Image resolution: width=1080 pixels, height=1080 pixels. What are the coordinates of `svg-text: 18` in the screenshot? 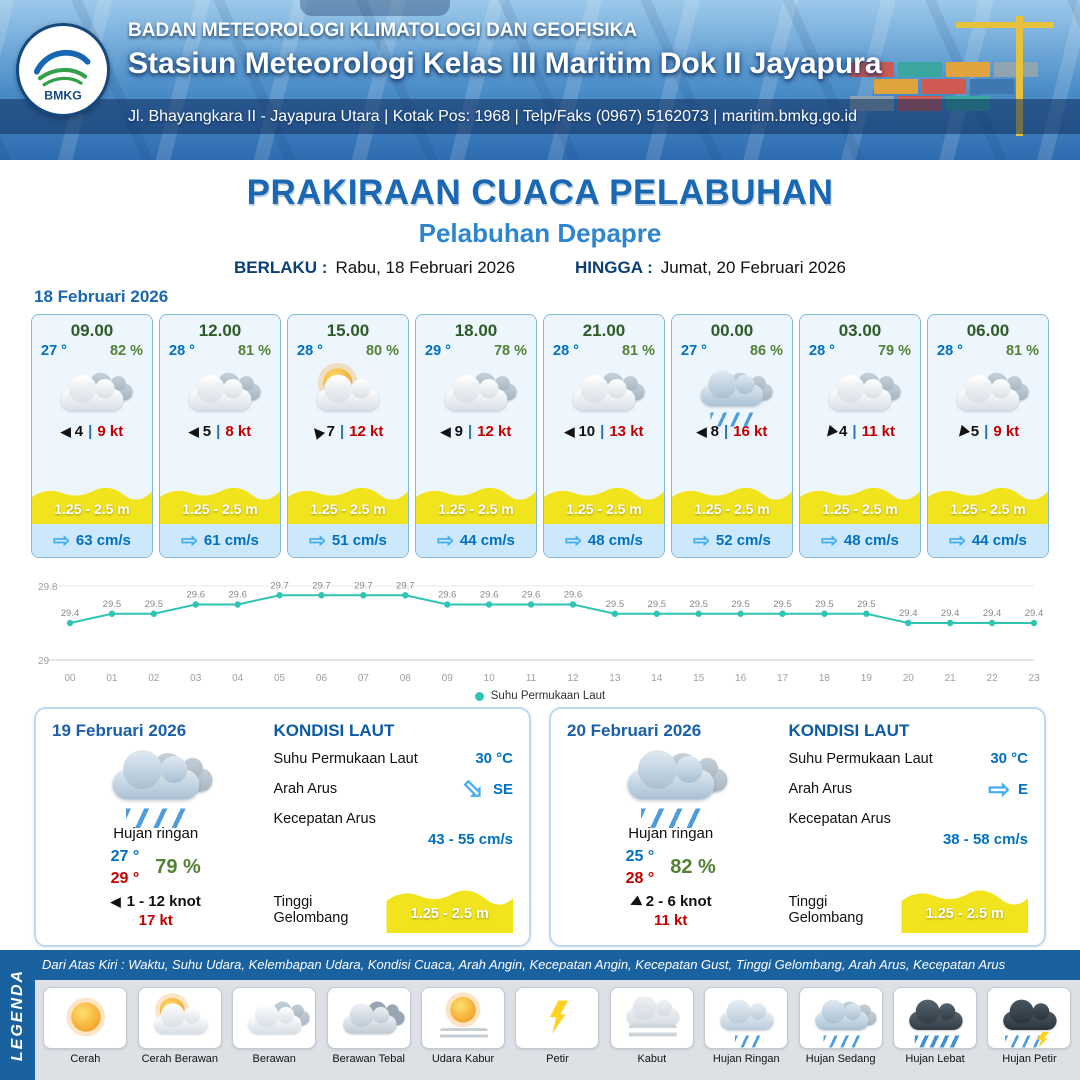 It's located at (825, 678).